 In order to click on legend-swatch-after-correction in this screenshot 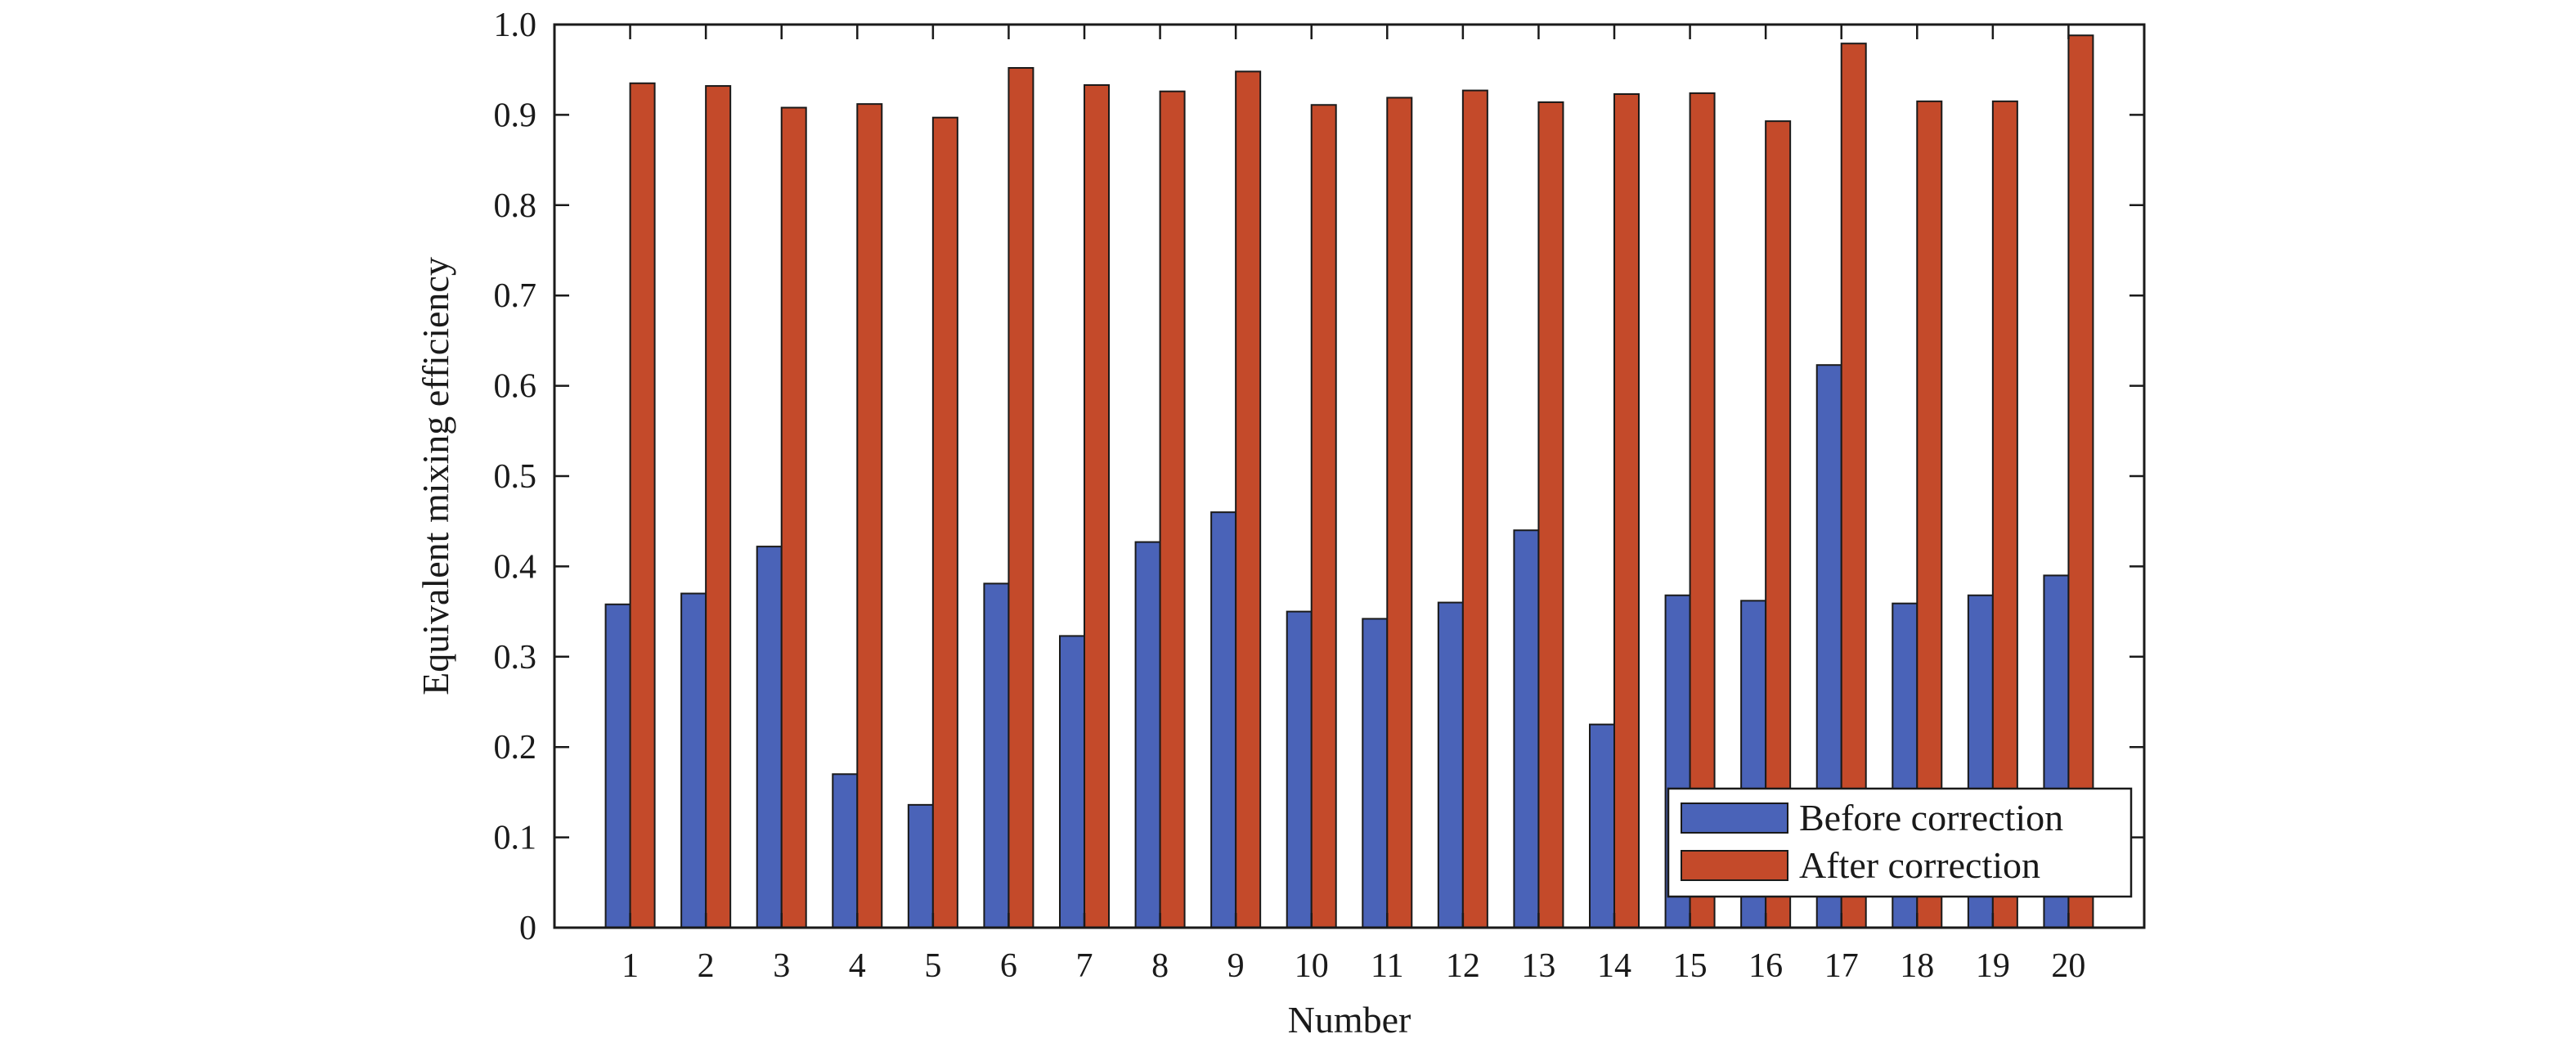, I will do `click(1735, 865)`.